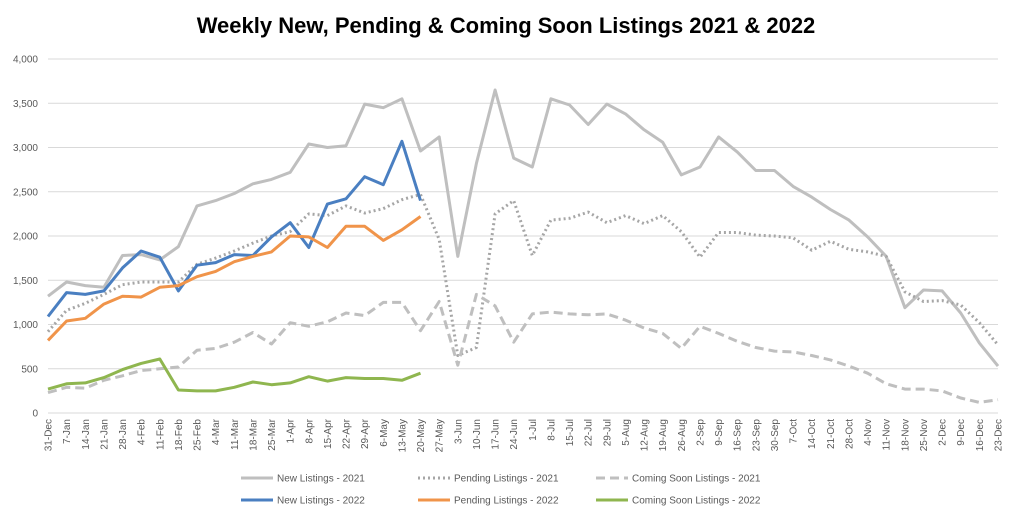 The width and height of the screenshot is (1012, 520). What do you see at coordinates (216, 431) in the screenshot?
I see `x-tick-label: 4-Mar` at bounding box center [216, 431].